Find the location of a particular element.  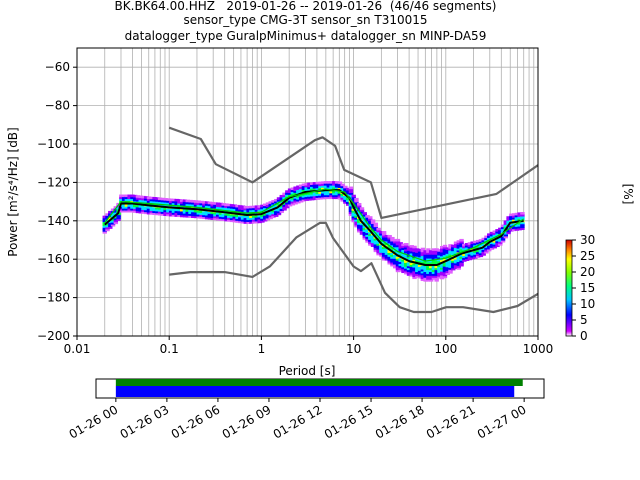

coverage-tick-label: 01-26 15 is located at coordinates (349, 421).